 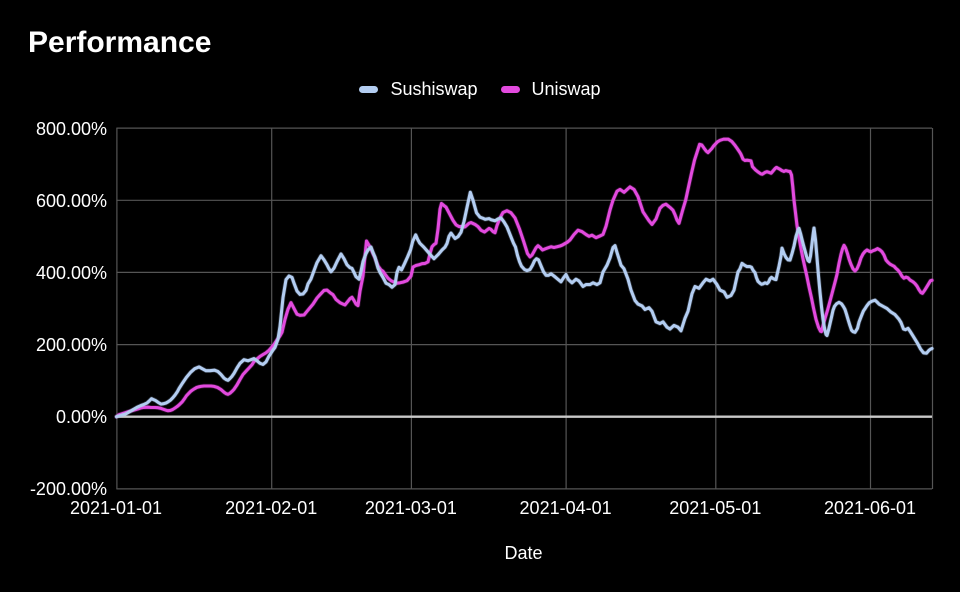 I want to click on svg-text: 600.00%, so click(x=71, y=201).